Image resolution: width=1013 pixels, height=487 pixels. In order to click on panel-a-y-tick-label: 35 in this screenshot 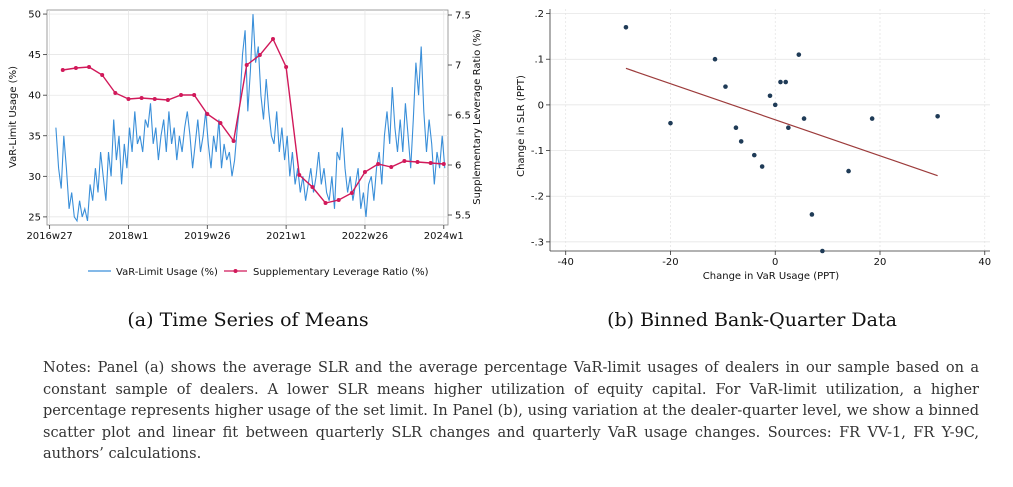, I will do `click(34, 136)`.